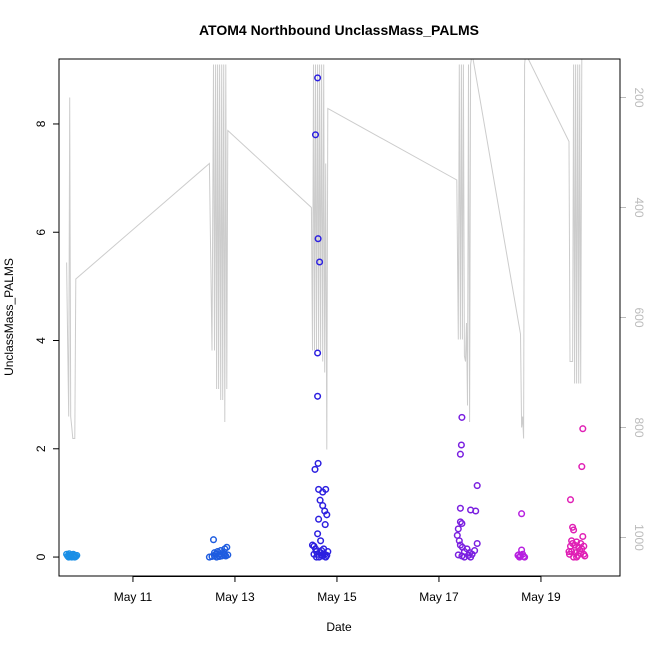 This screenshot has width=650, height=650. I want to click on y2-tick-label: 400, so click(639, 207).